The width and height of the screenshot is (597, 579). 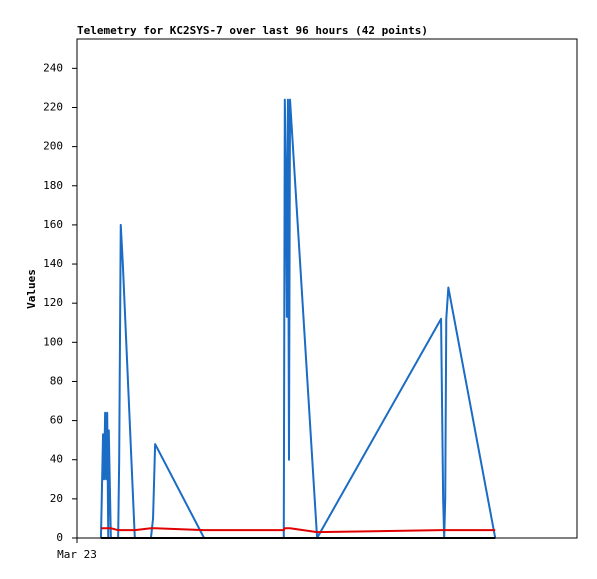 I want to click on y-tick-label: 0, so click(x=59, y=537).